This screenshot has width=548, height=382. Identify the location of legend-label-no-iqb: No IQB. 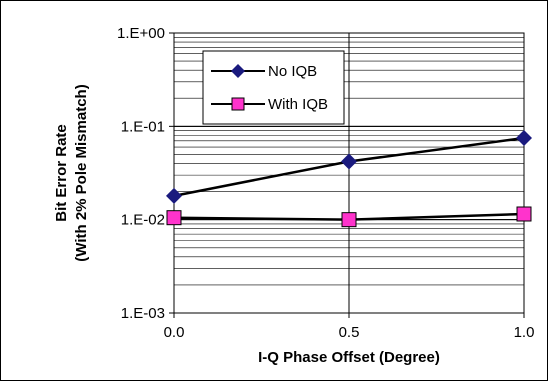
(292, 71).